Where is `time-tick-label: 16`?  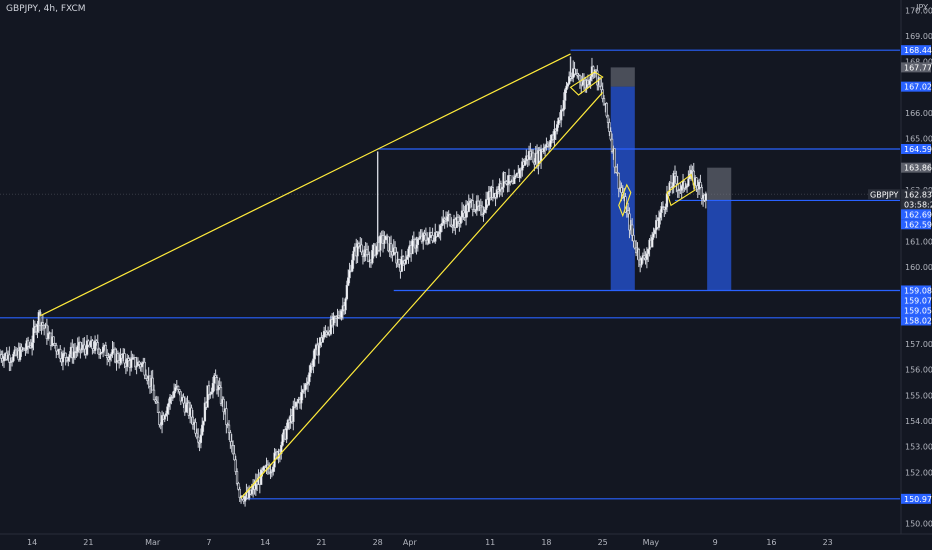 time-tick-label: 16 is located at coordinates (771, 542).